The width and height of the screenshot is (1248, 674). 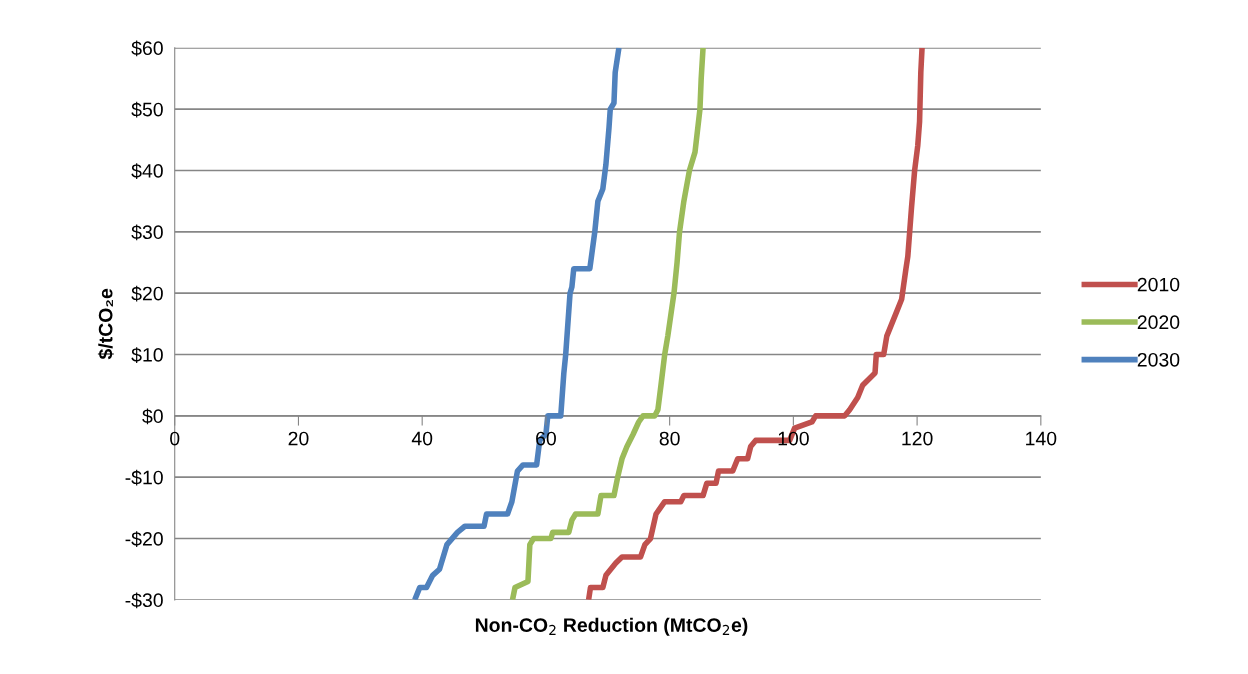 What do you see at coordinates (105, 324) in the screenshot?
I see `y-axis-title: $/tCO₂e` at bounding box center [105, 324].